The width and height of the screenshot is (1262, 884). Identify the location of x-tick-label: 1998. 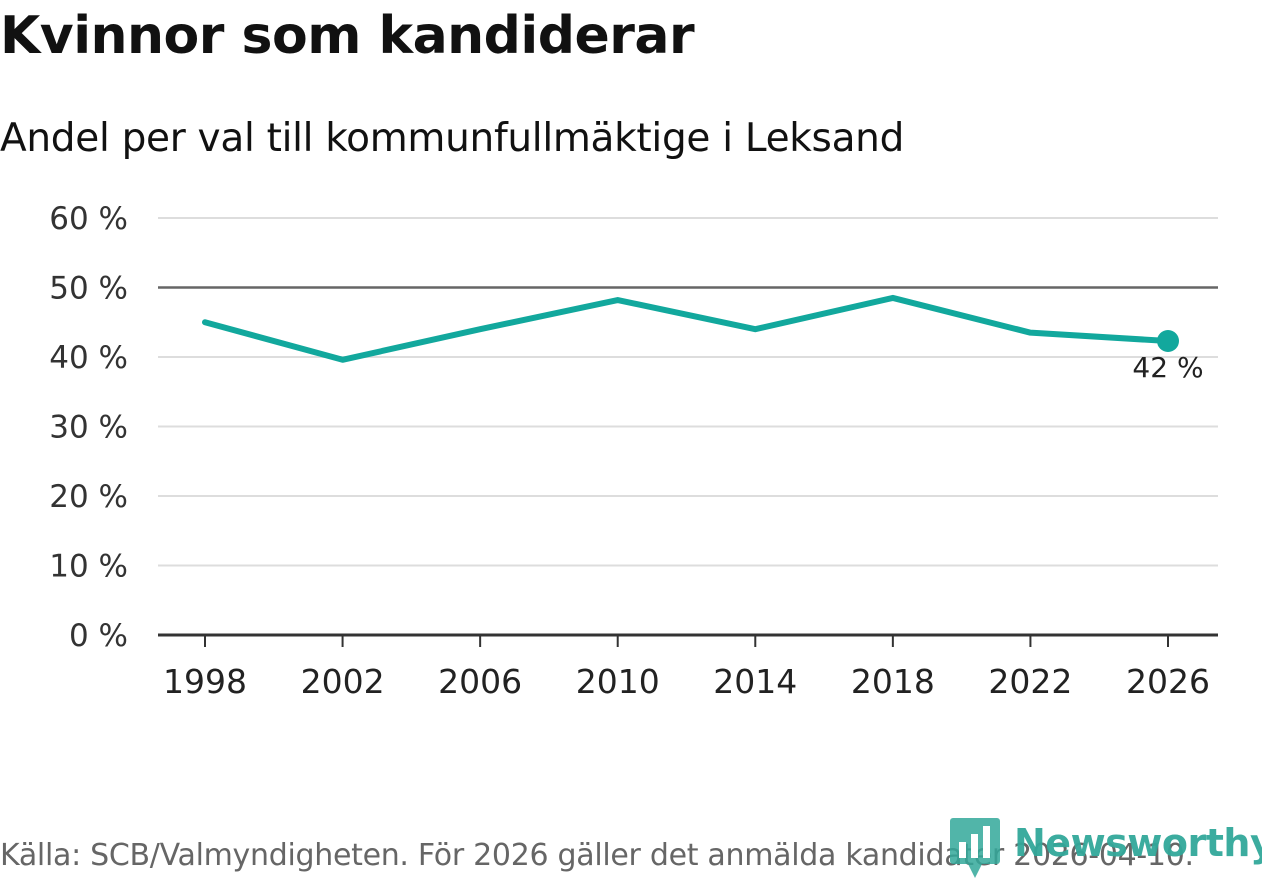
(205, 681).